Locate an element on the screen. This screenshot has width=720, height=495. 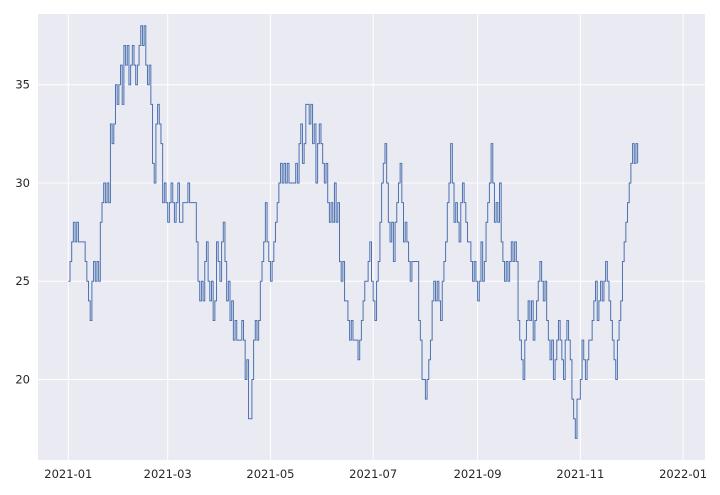
x-tick-label: 2021-01 is located at coordinates (68, 474).